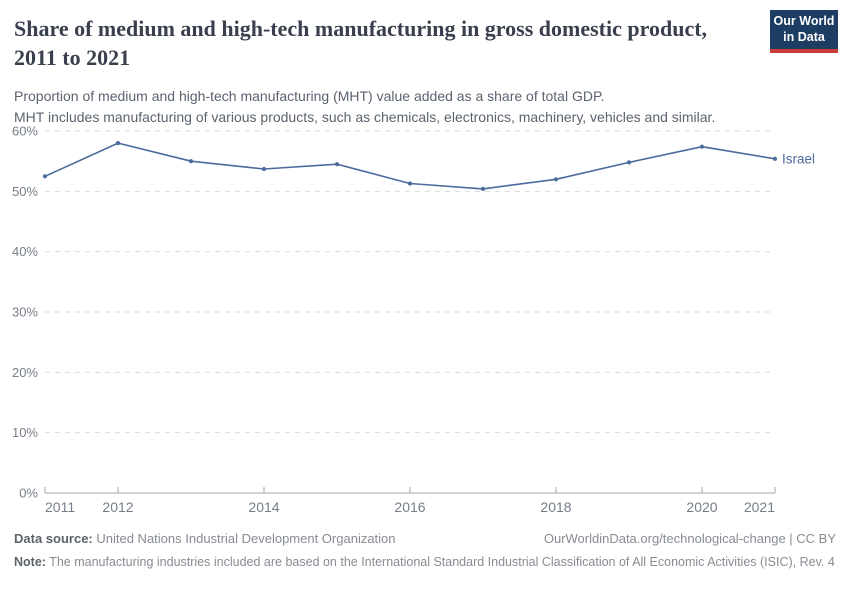 The height and width of the screenshot is (600, 850). I want to click on x-tick-label-2020: 2020, so click(701, 507).